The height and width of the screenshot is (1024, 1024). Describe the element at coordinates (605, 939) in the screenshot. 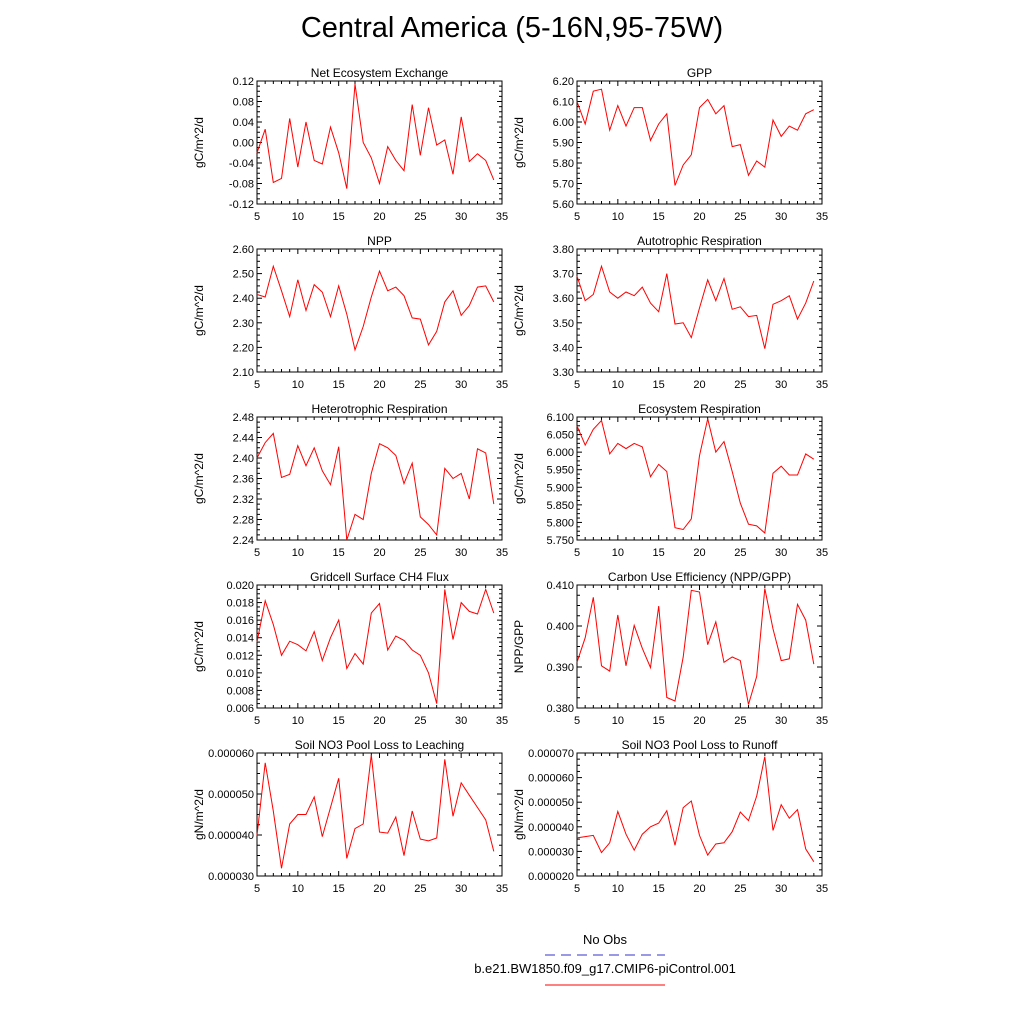

I see `legend-obs-label: No Obs` at that location.